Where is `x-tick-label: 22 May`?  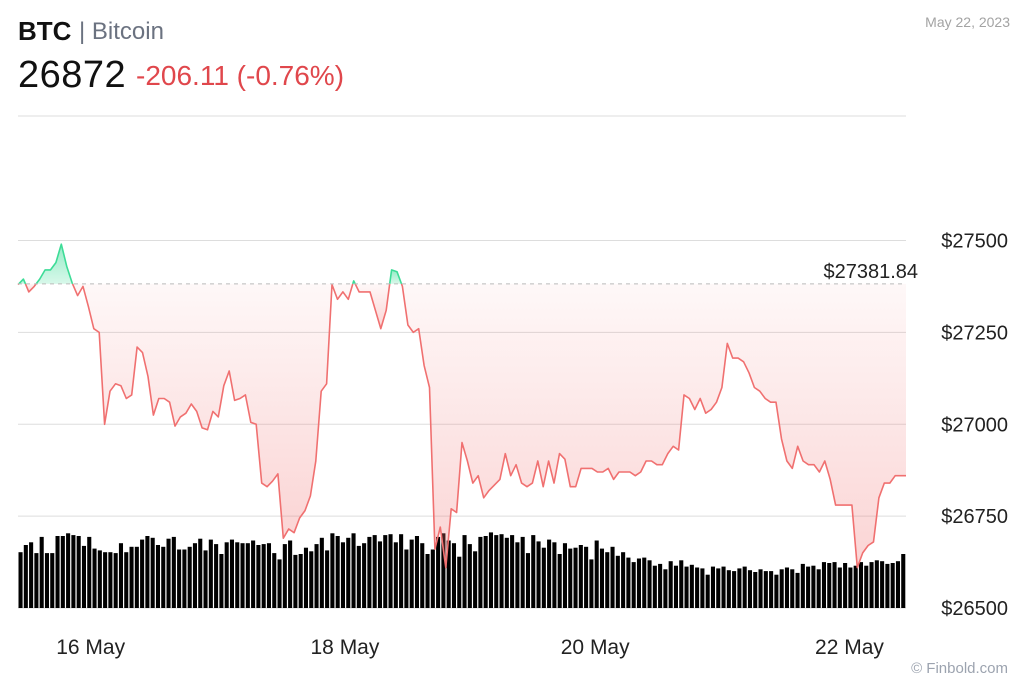
x-tick-label: 22 May is located at coordinates (849, 647).